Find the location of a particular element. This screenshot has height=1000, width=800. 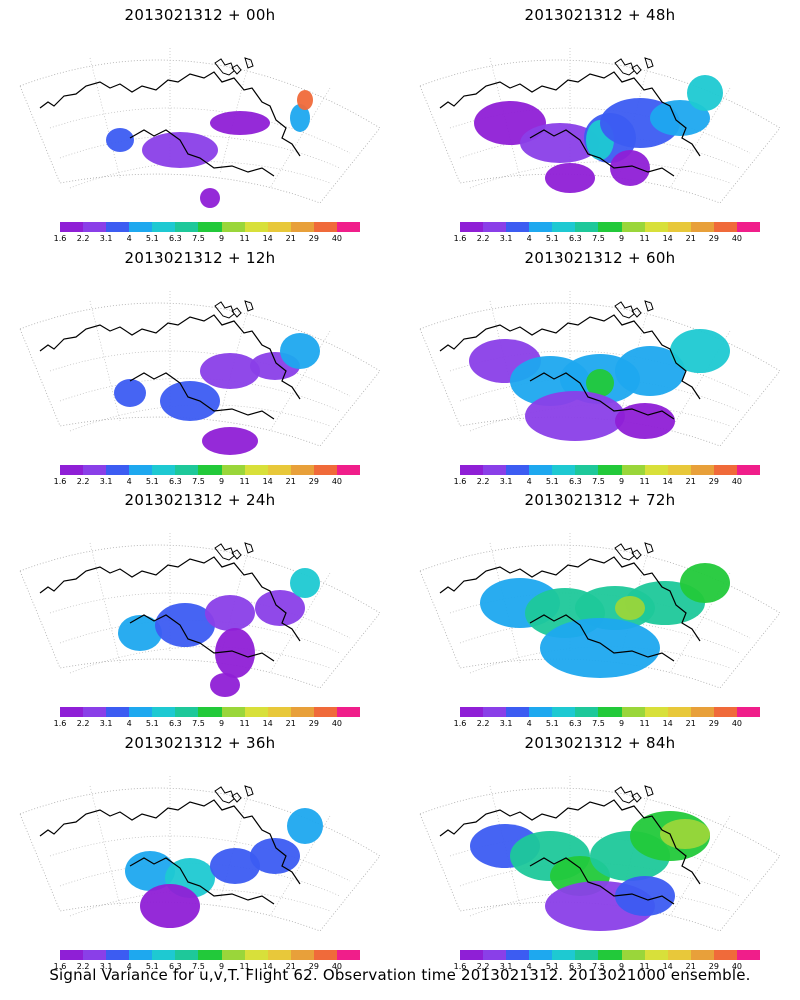

panel-title: 2013021312 + 12h is located at coordinates (200, 258).